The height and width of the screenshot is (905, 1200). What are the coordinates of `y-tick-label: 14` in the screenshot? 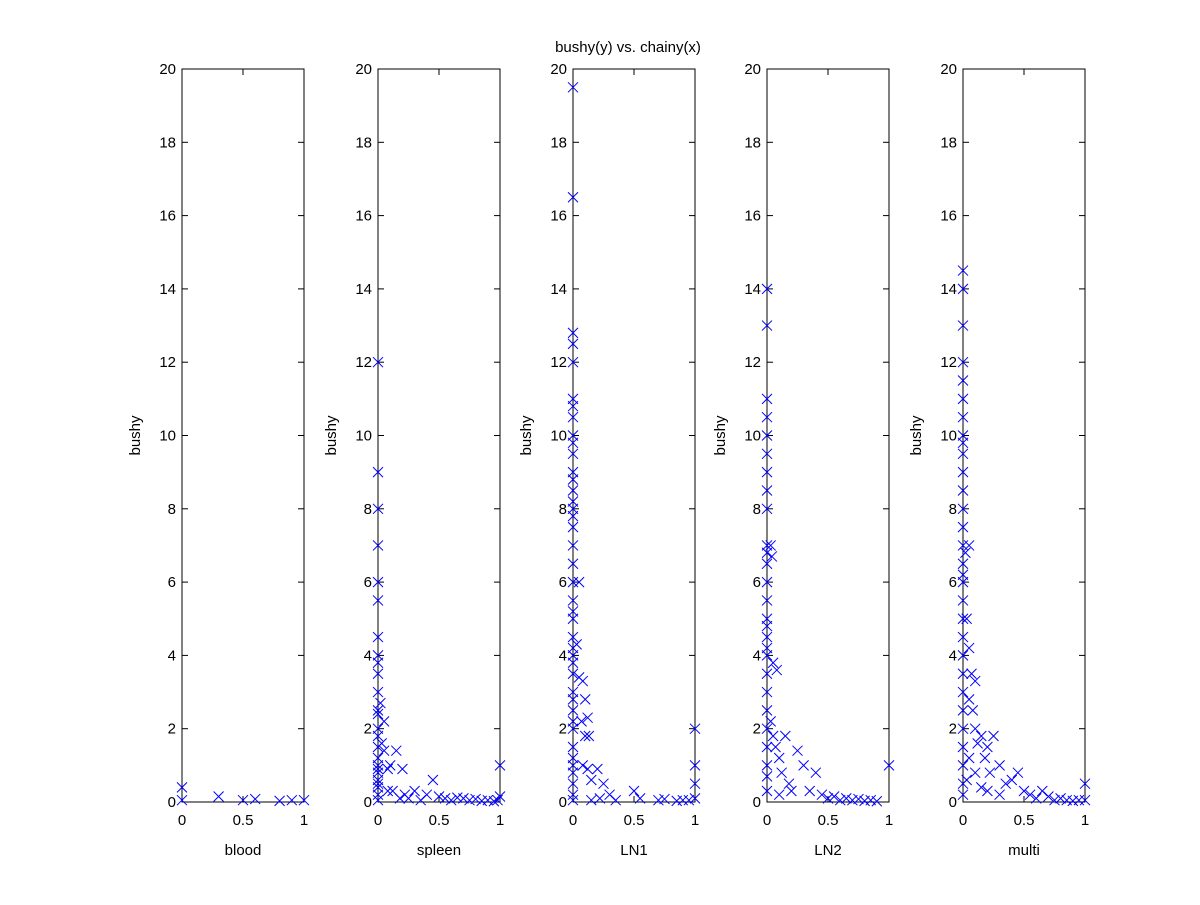 It's located at (167, 289).